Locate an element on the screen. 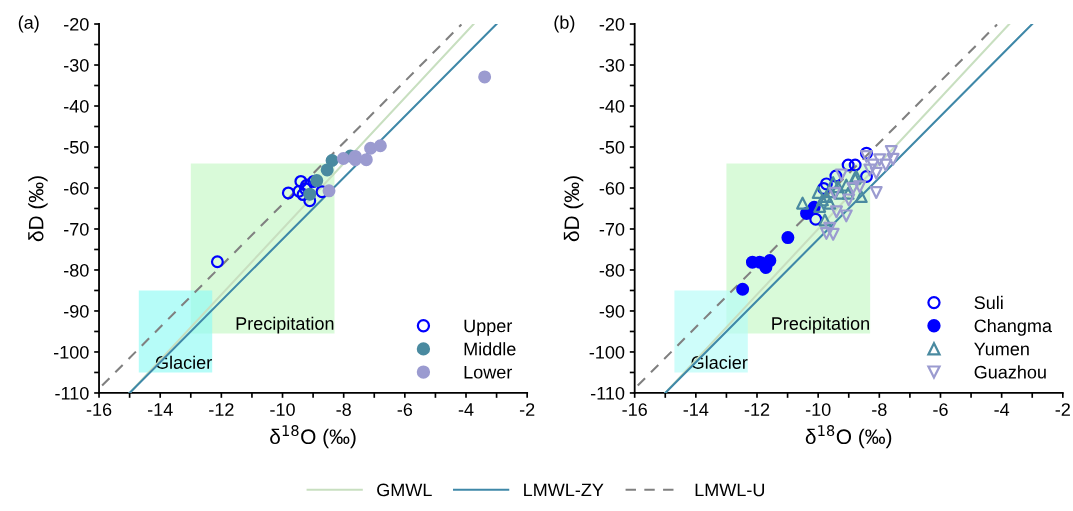 The image size is (1073, 511). legend-label: Suli is located at coordinates (988, 302).